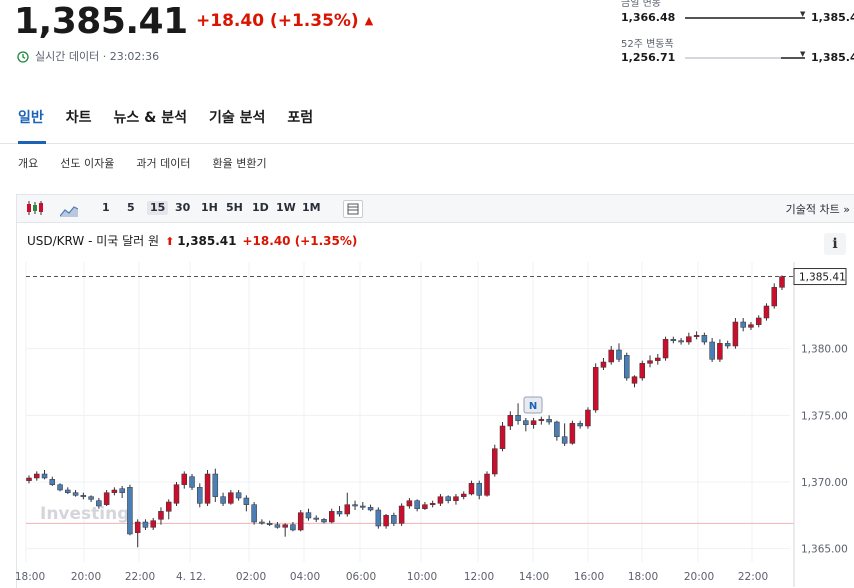  I want to click on y-tick-label: 1,365.00, so click(824, 550).